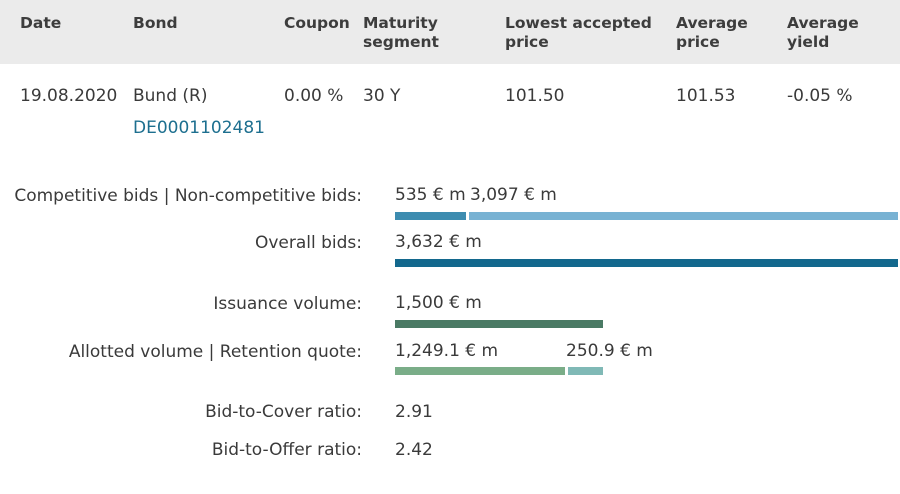 The image size is (900, 494). Describe the element at coordinates (283, 412) in the screenshot. I see `bid-to-cover-label: Bid-to-Cover ratio:` at that location.